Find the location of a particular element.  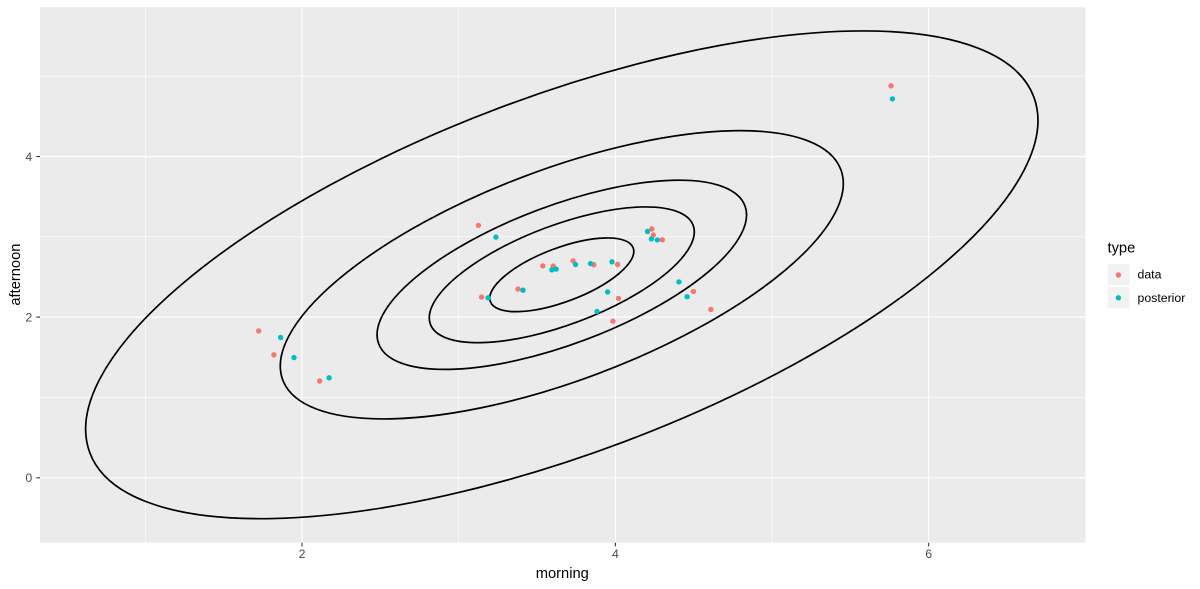

svg-text: 6 is located at coordinates (928, 554).